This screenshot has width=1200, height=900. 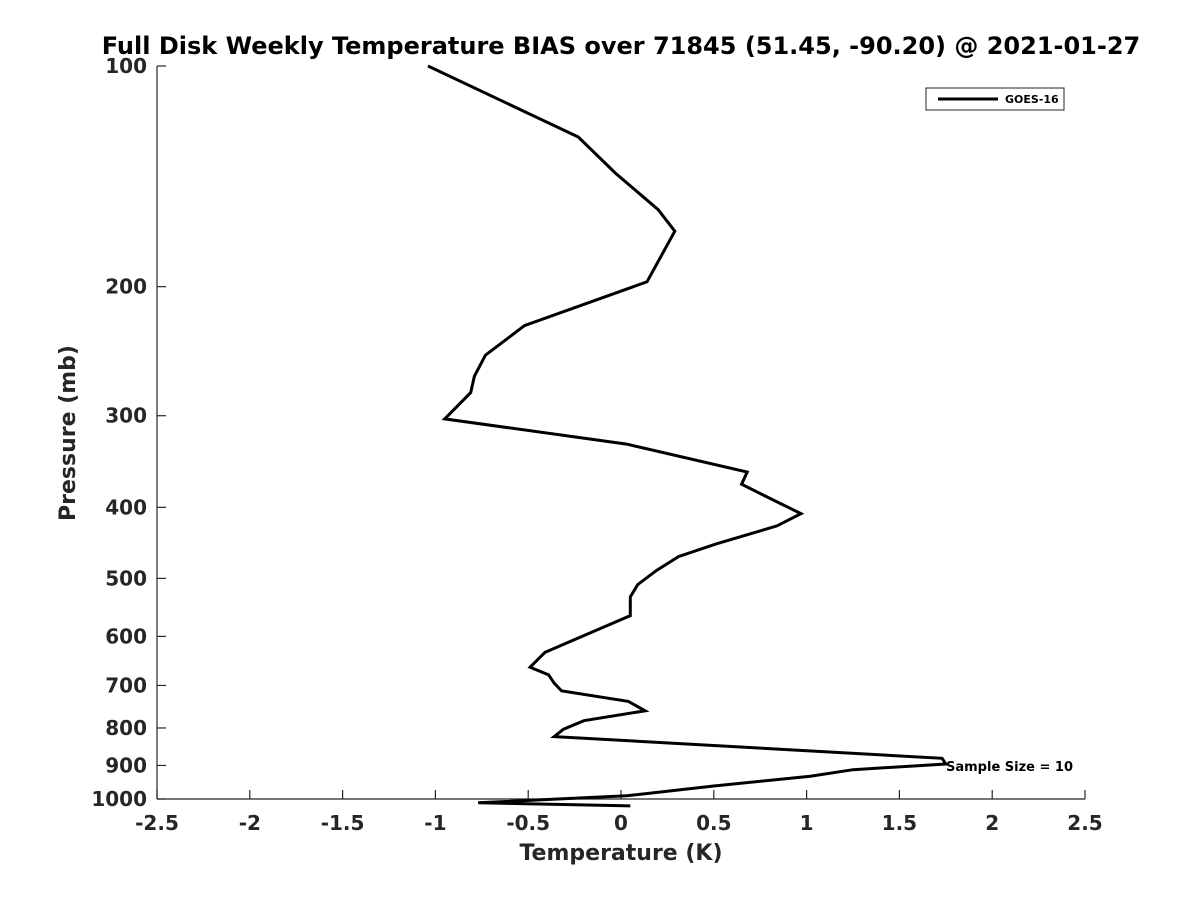 I want to click on y-tick-label: 400, so click(x=126, y=507).